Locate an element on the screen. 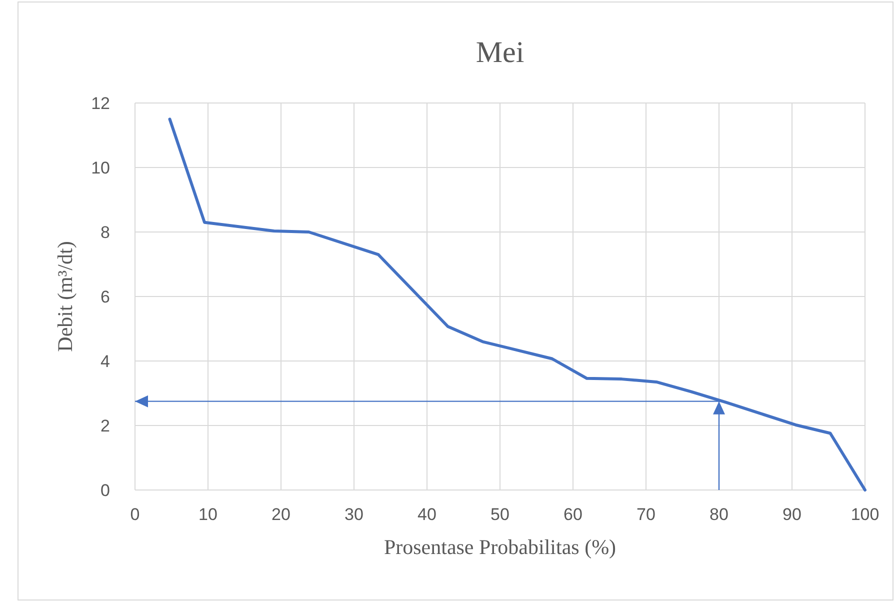 The height and width of the screenshot is (602, 895). x-axis-title: Prosentase Probabilitas (%) is located at coordinates (500, 547).